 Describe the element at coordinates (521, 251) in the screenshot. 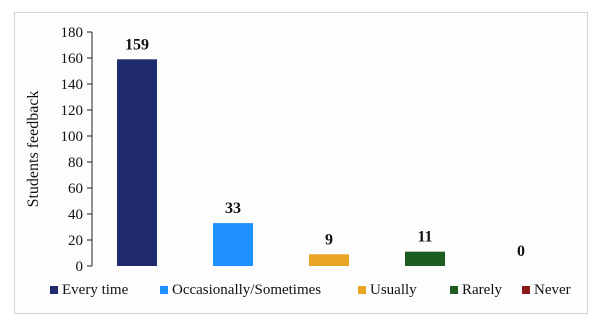

I see `data-label-4: 0` at that location.